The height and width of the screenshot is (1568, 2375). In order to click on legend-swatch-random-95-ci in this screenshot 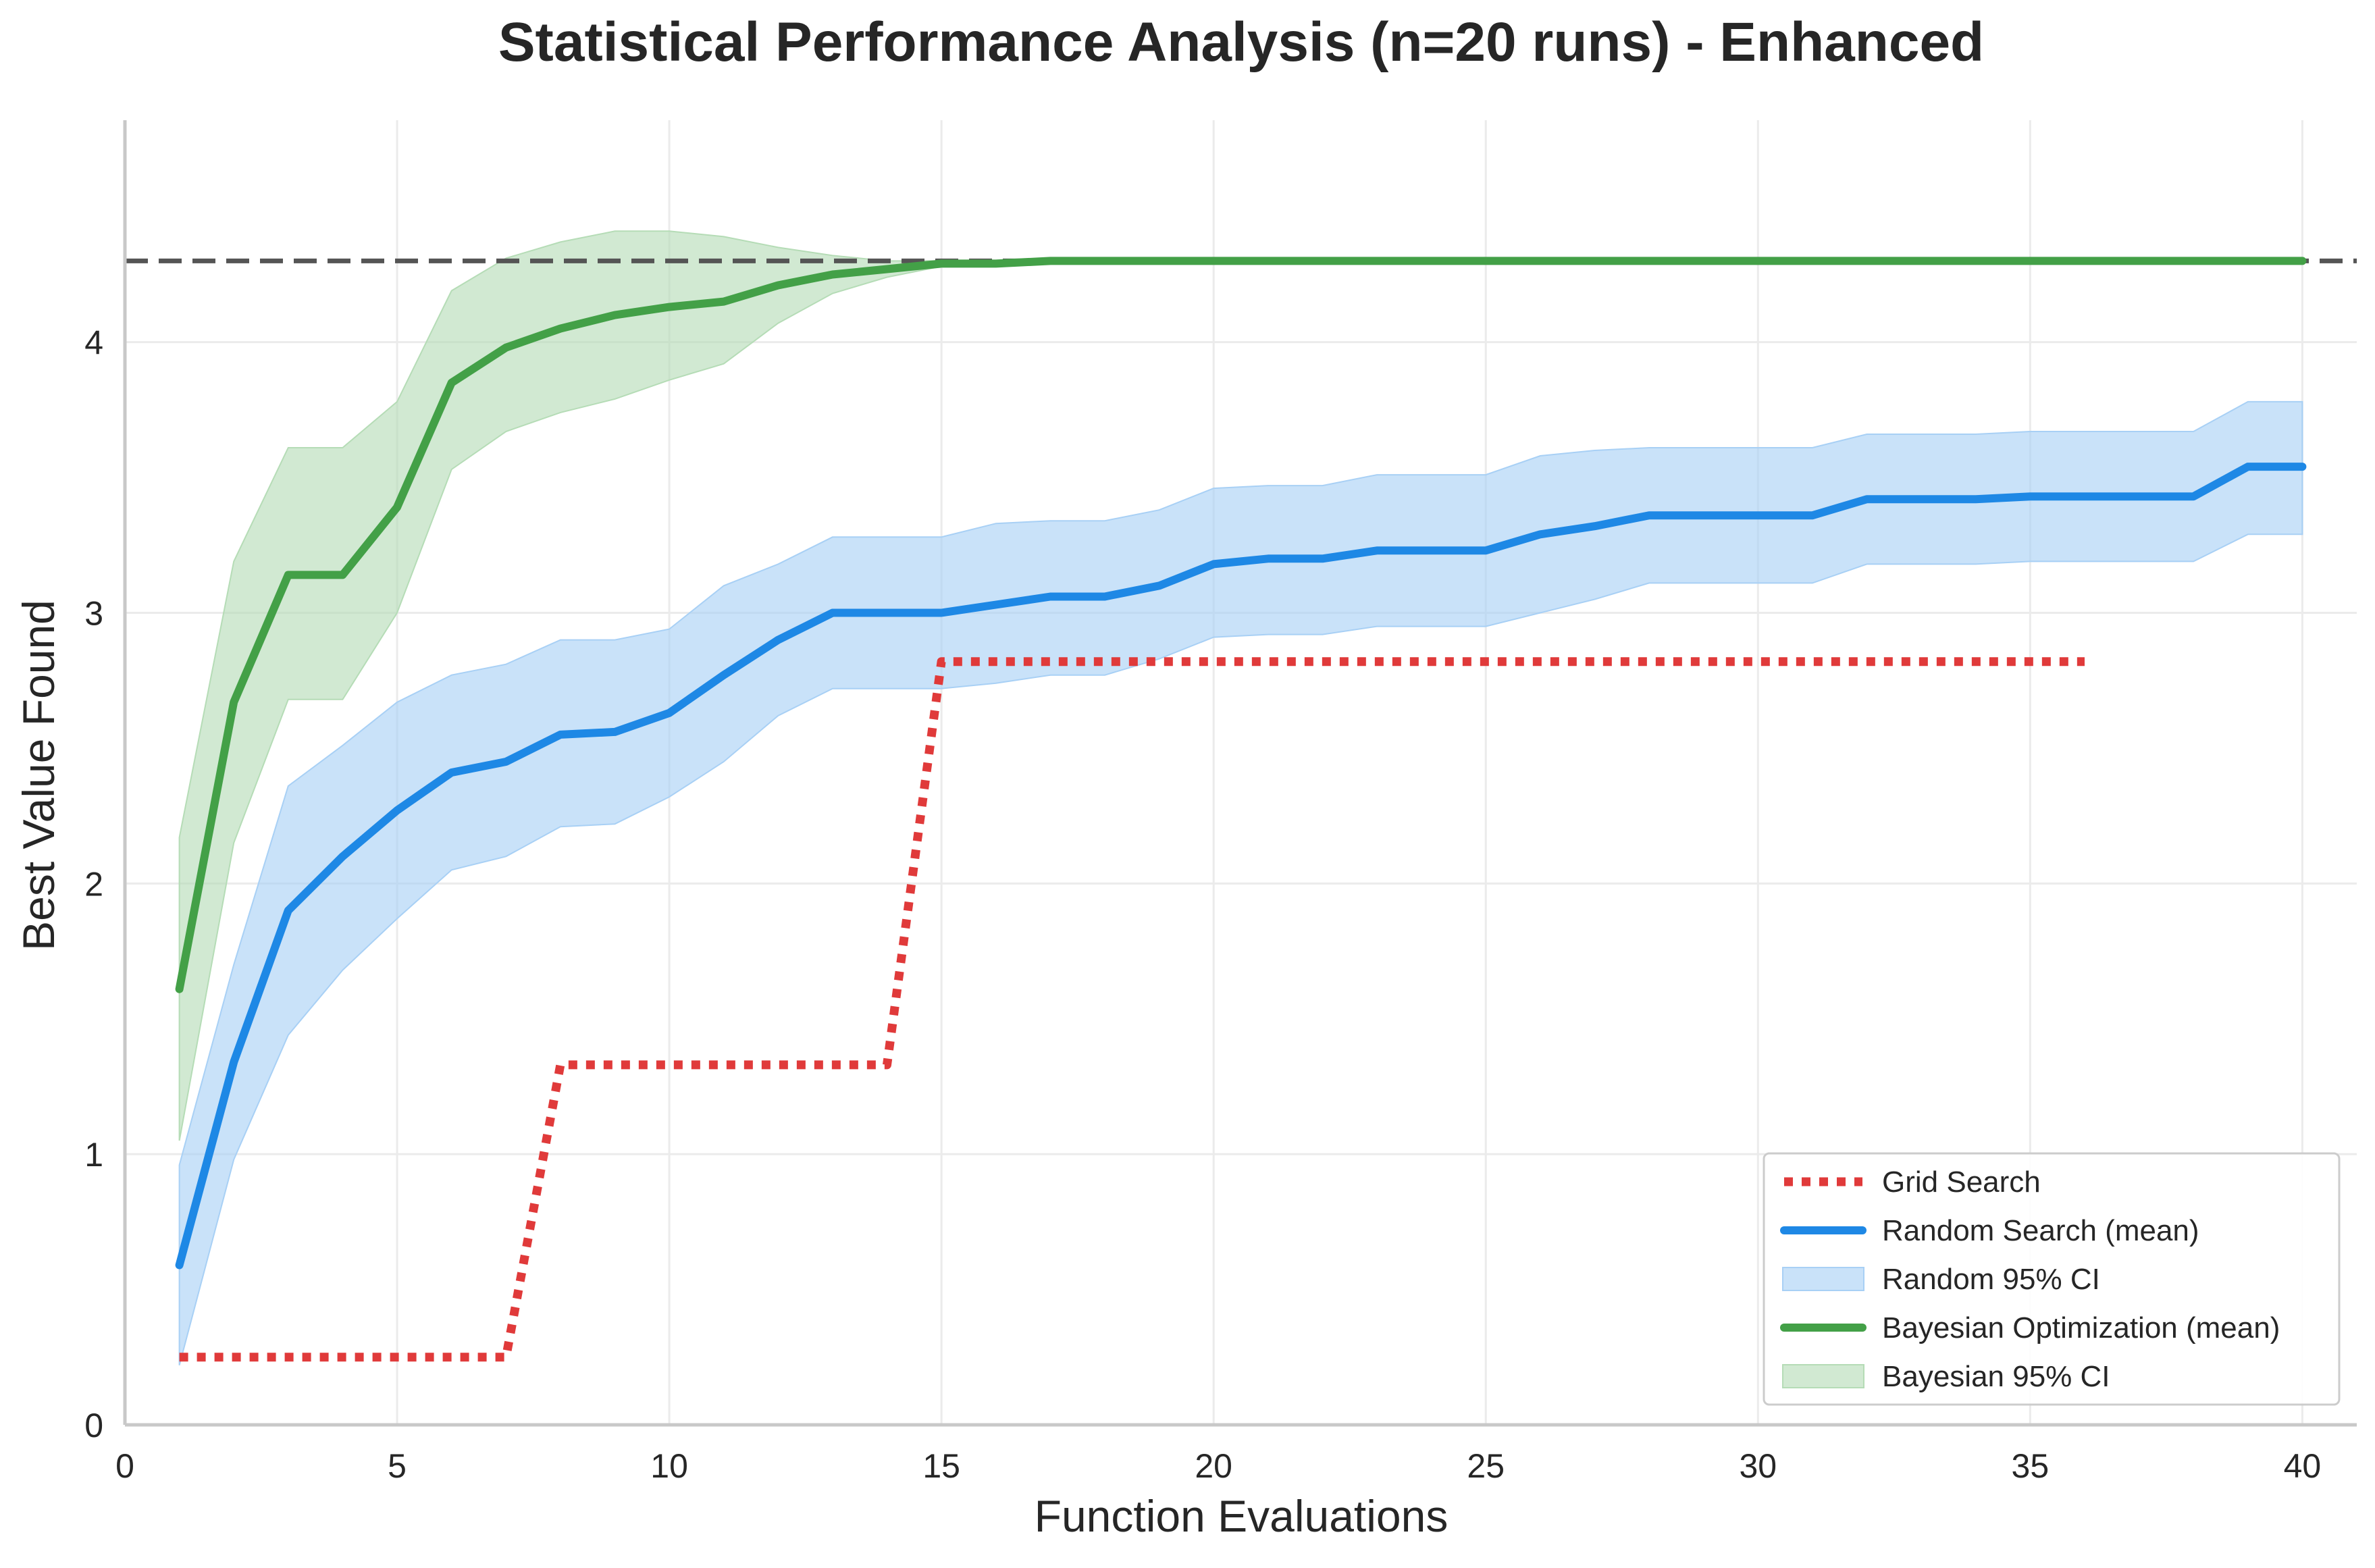, I will do `click(1823, 1279)`.